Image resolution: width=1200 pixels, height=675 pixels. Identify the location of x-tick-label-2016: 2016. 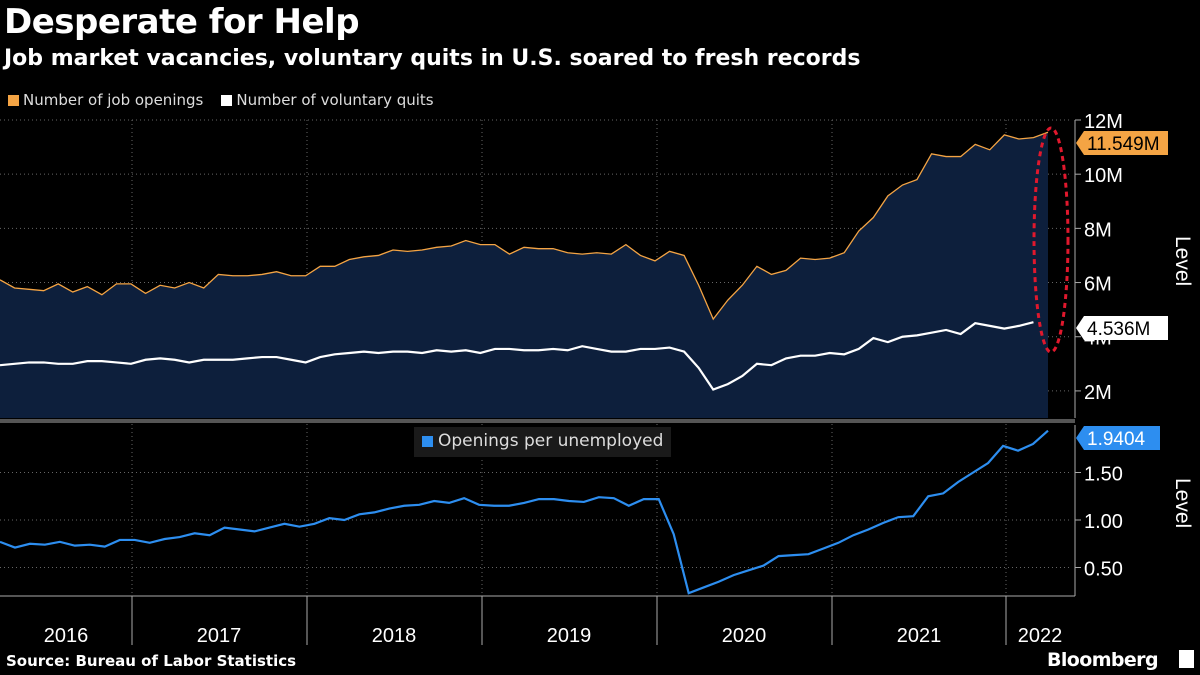
(66, 636).